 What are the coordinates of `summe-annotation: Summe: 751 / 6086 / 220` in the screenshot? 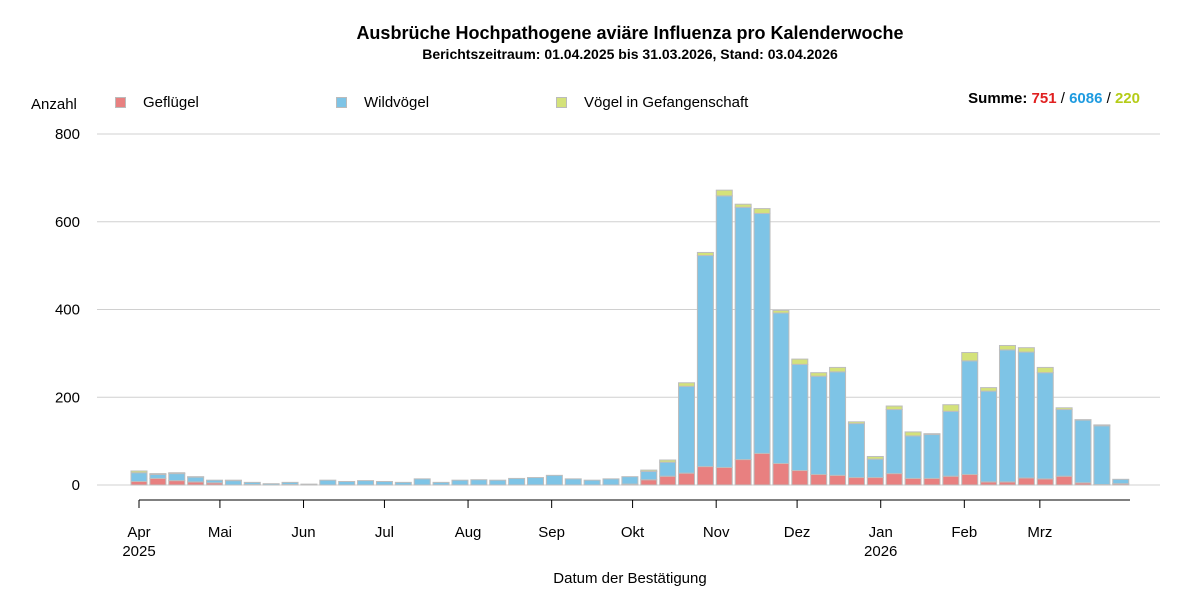 It's located at (1054, 98).